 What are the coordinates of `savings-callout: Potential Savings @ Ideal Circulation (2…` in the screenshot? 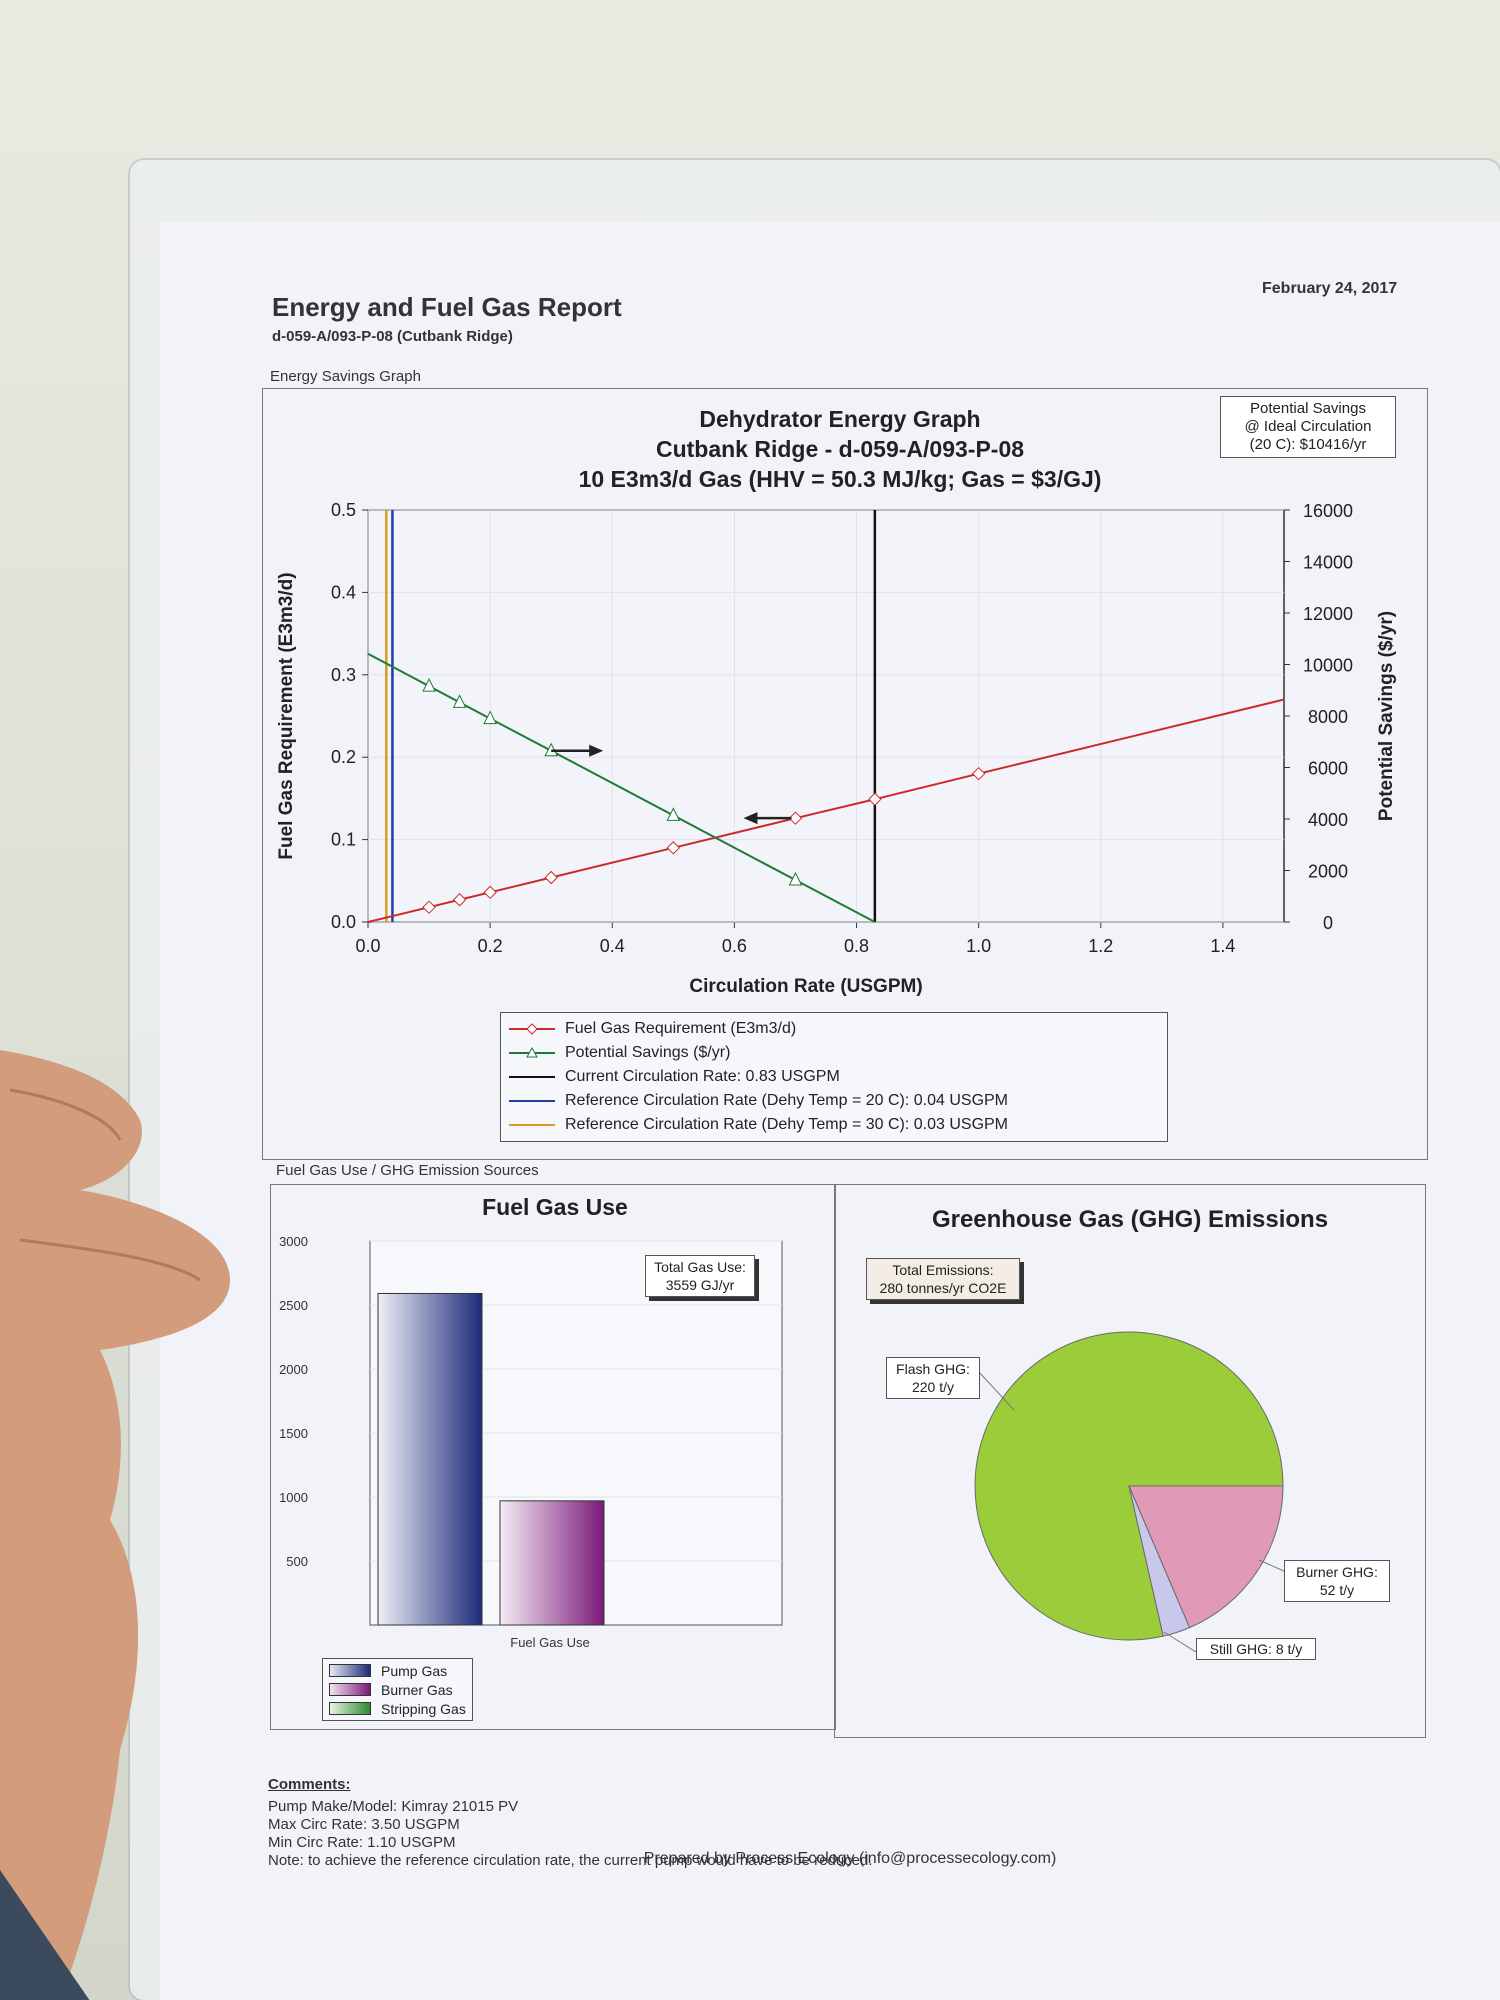 It's located at (1308, 427).